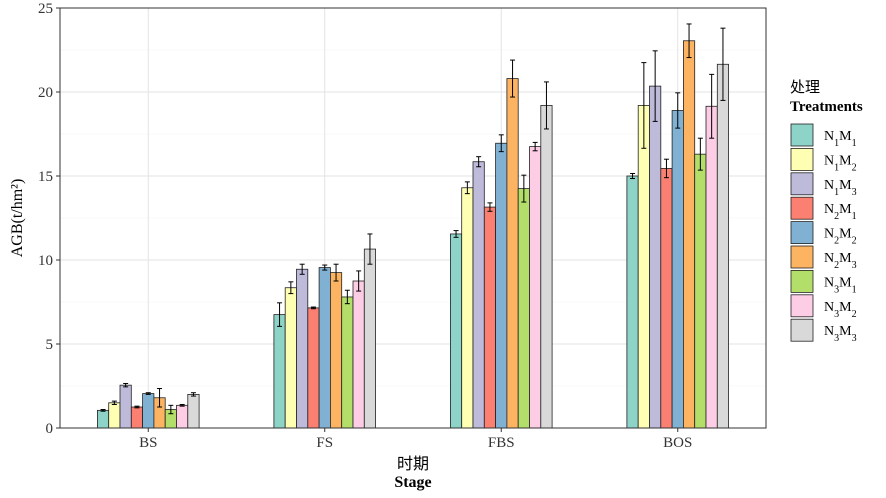 This screenshot has width=886, height=498. What do you see at coordinates (655, 257) in the screenshot?
I see `bar-N1M3-BOS` at bounding box center [655, 257].